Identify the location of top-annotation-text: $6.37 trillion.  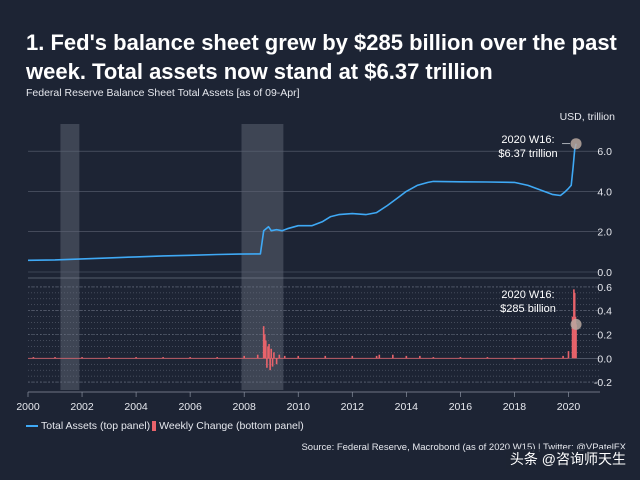
(527, 154).